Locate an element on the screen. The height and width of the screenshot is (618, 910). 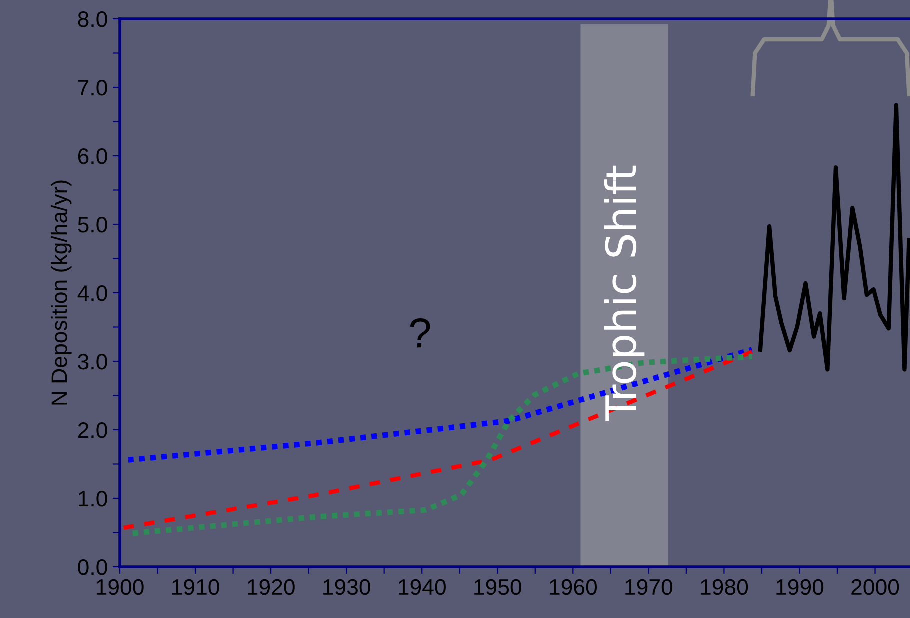
y-tick-label: 6.0 is located at coordinates (93, 156).